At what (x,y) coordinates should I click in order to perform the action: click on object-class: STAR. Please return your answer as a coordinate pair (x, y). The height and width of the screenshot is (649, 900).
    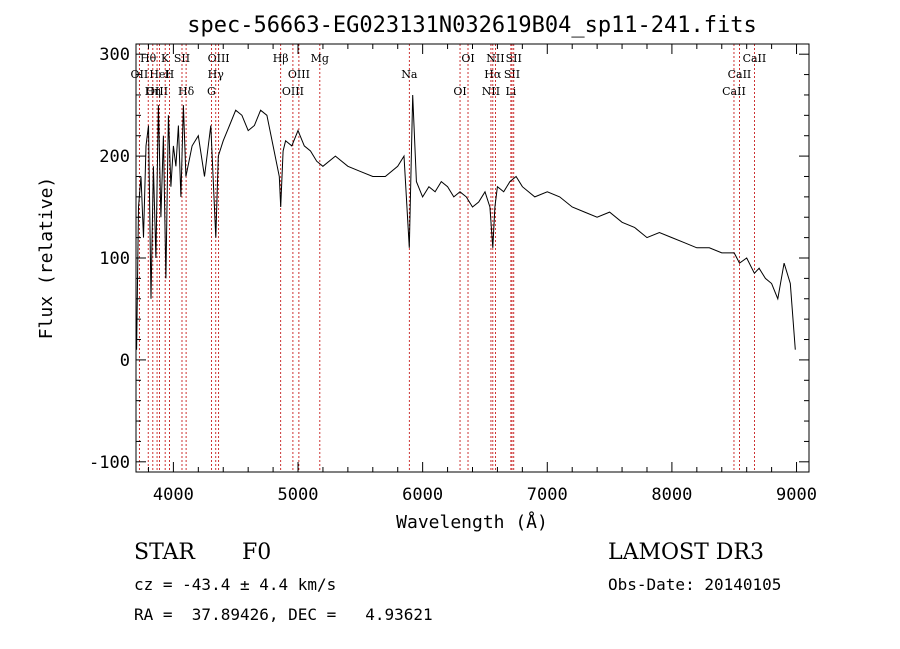
    Looking at the image, I should click on (164, 552).